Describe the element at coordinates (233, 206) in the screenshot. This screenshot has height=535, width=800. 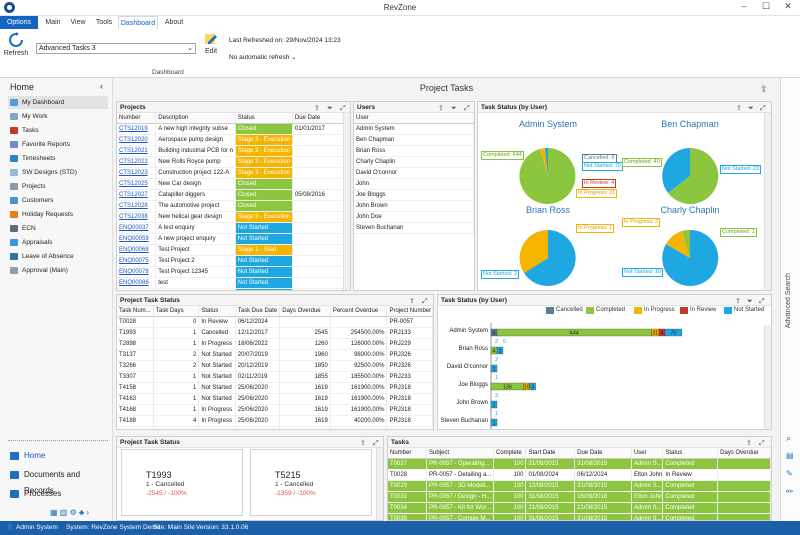
I see `table-row: CTS12028 The automotive project Closed` at that location.